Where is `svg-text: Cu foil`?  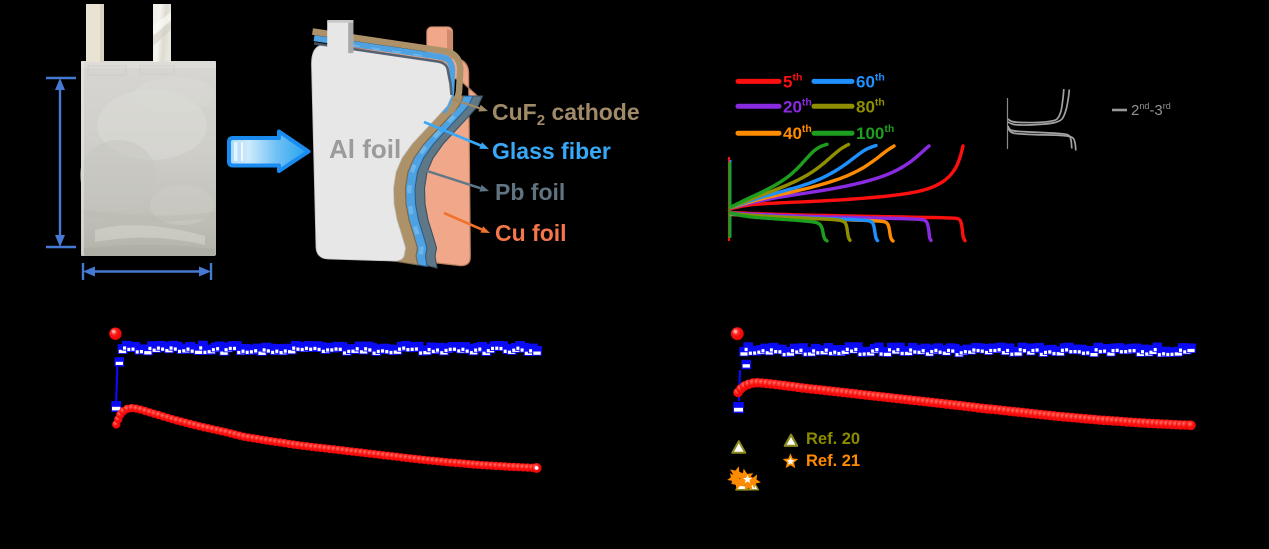
svg-text: Cu foil is located at coordinates (531, 233).